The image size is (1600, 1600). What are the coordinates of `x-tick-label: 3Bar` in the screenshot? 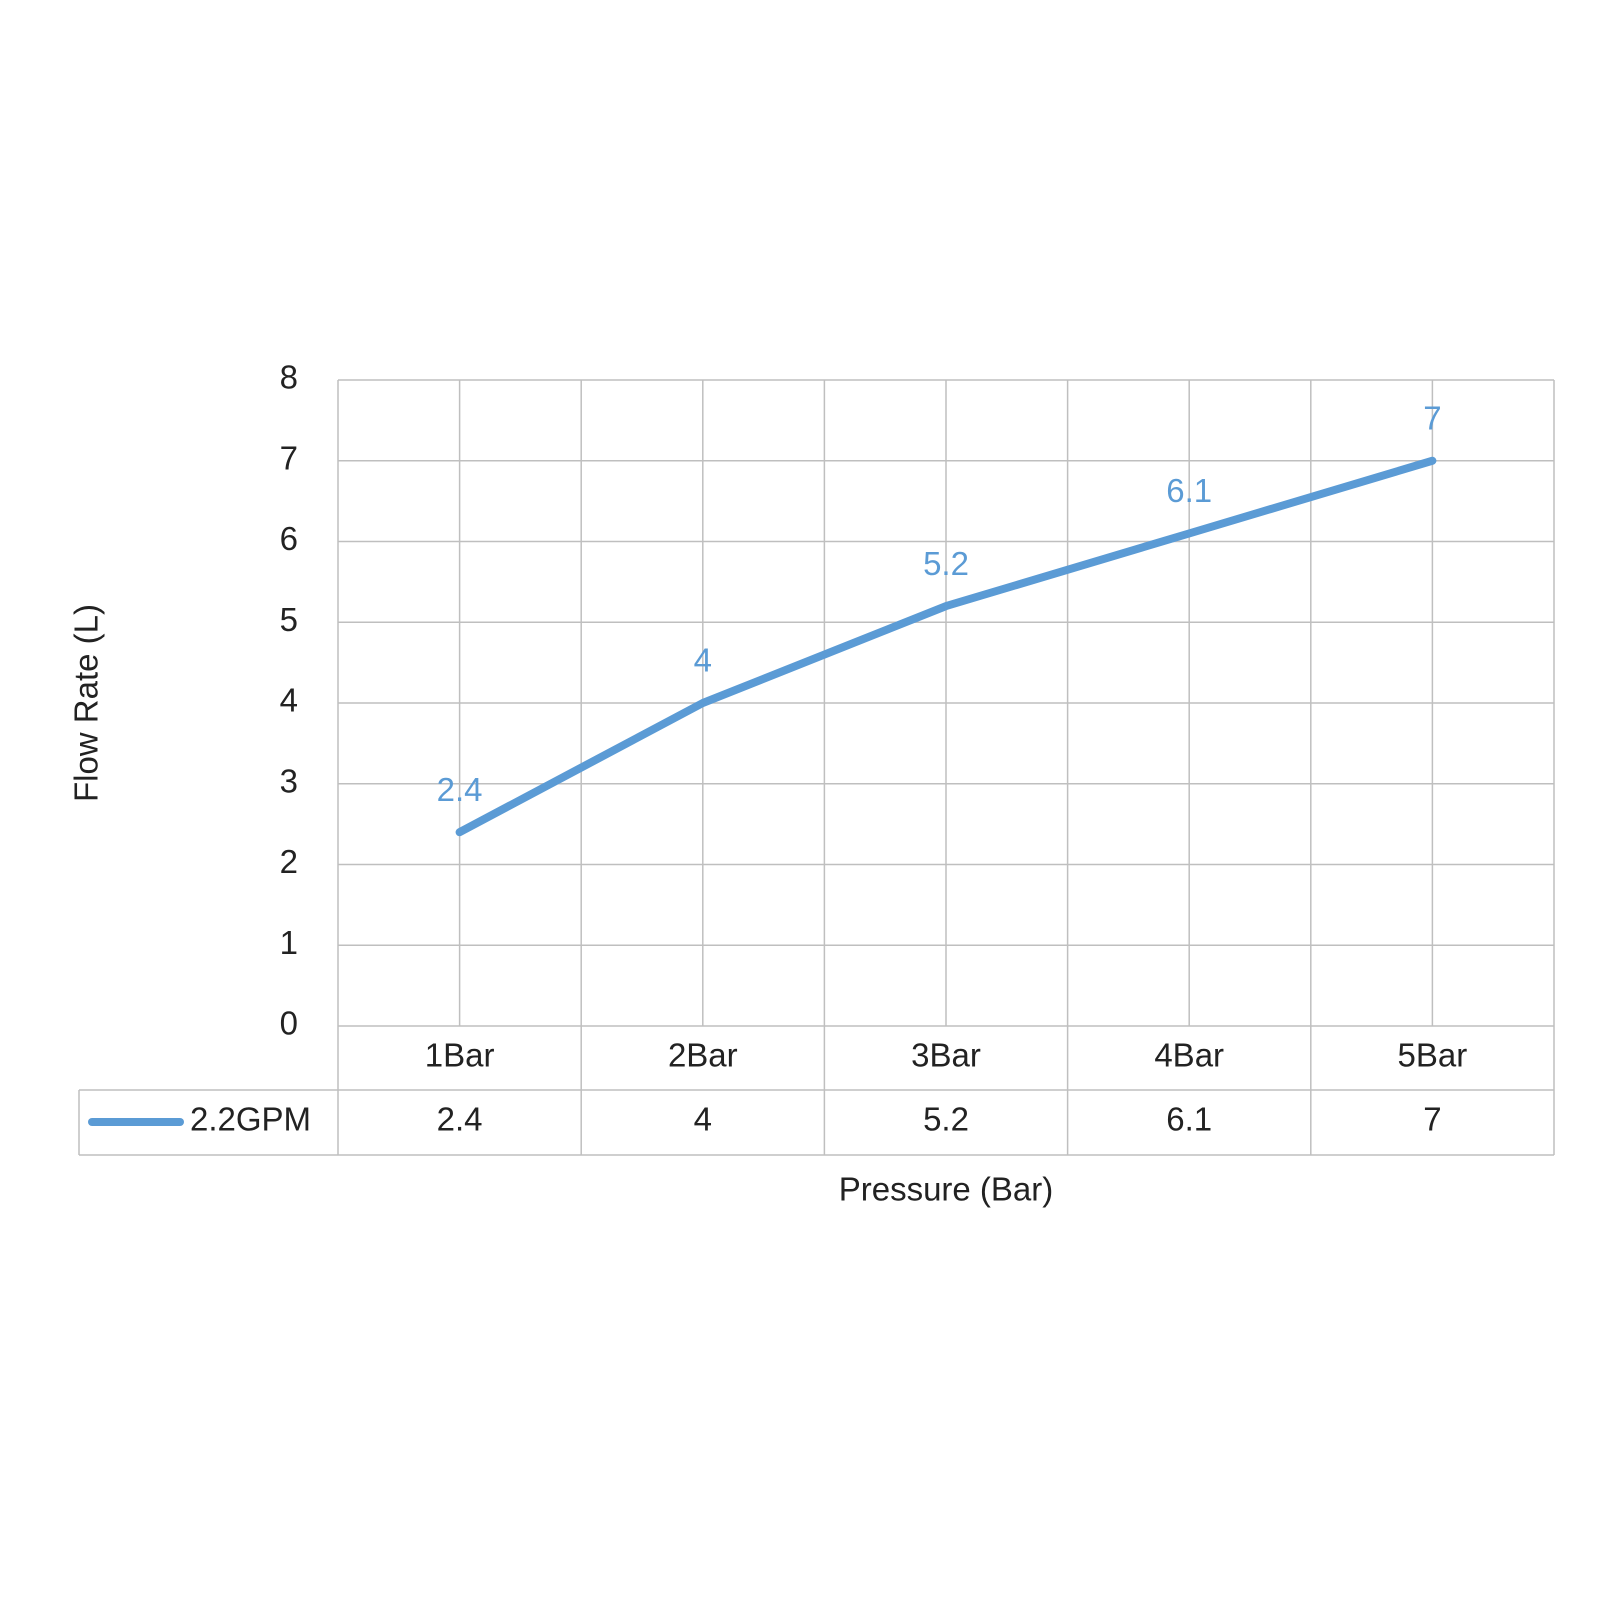 It's located at (946, 1055).